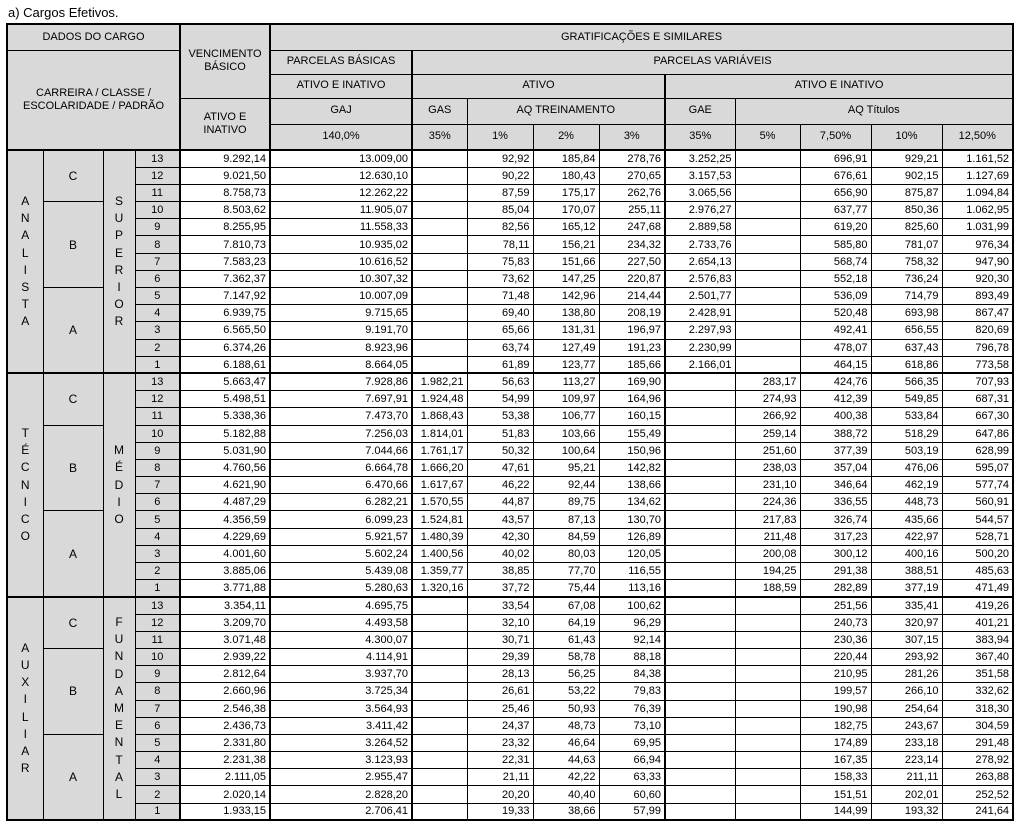 Image resolution: width=1024 pixels, height=825 pixels. Describe the element at coordinates (632, 137) in the screenshot. I see `header-pct-3: 3%` at that location.